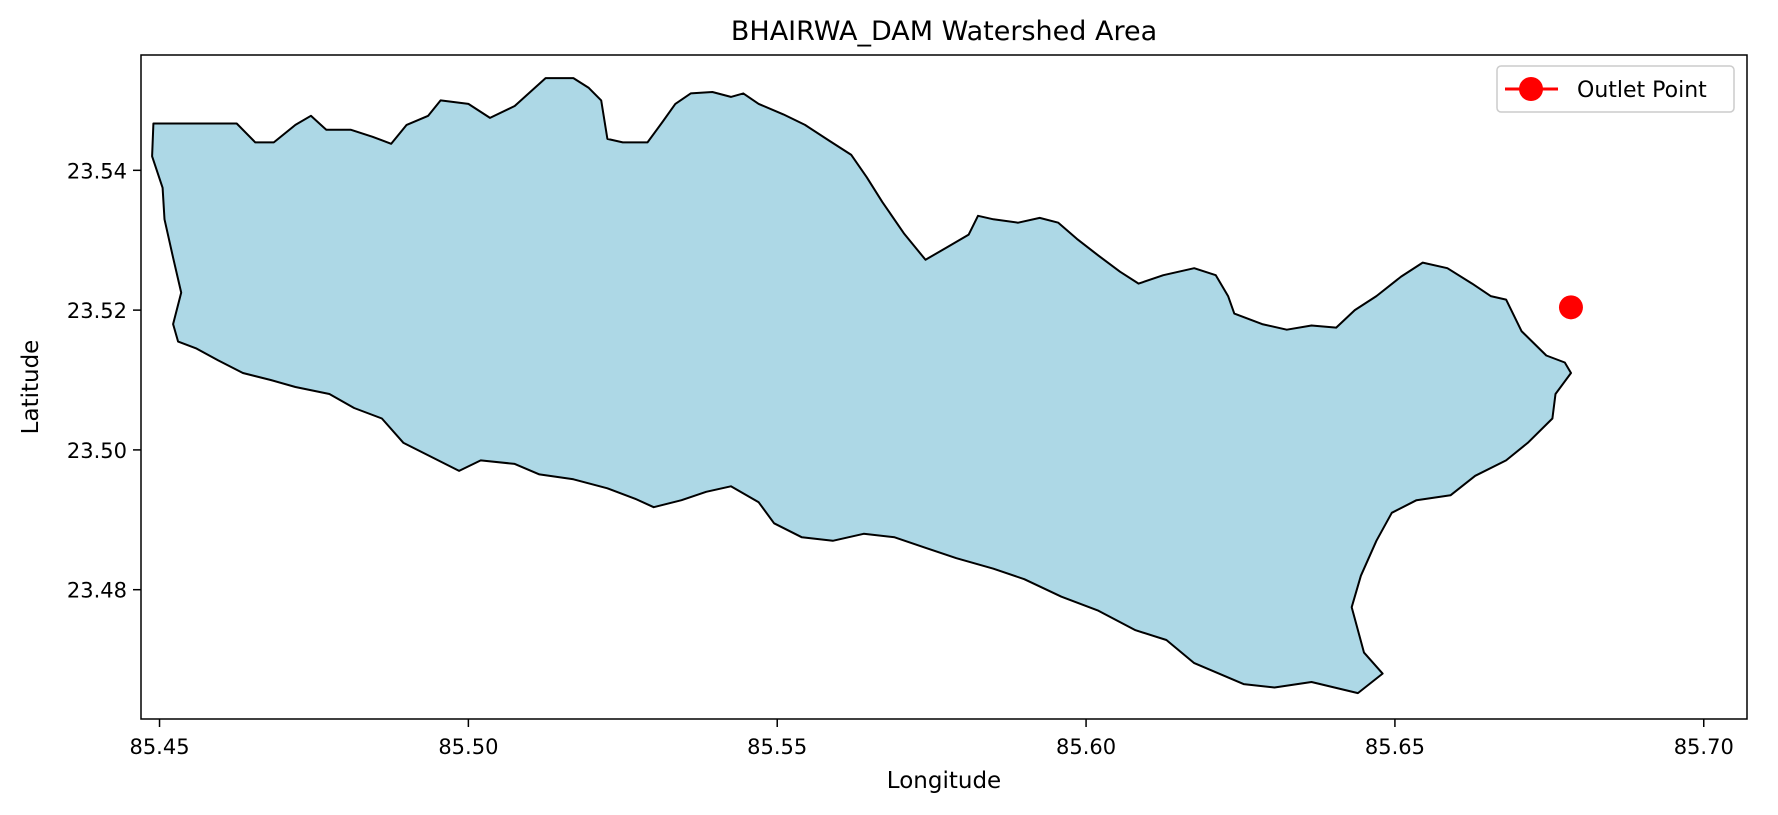 Image resolution: width=1778 pixels, height=815 pixels. What do you see at coordinates (1642, 90) in the screenshot?
I see `legend-entry-outlet-point: Outlet Point` at bounding box center [1642, 90].